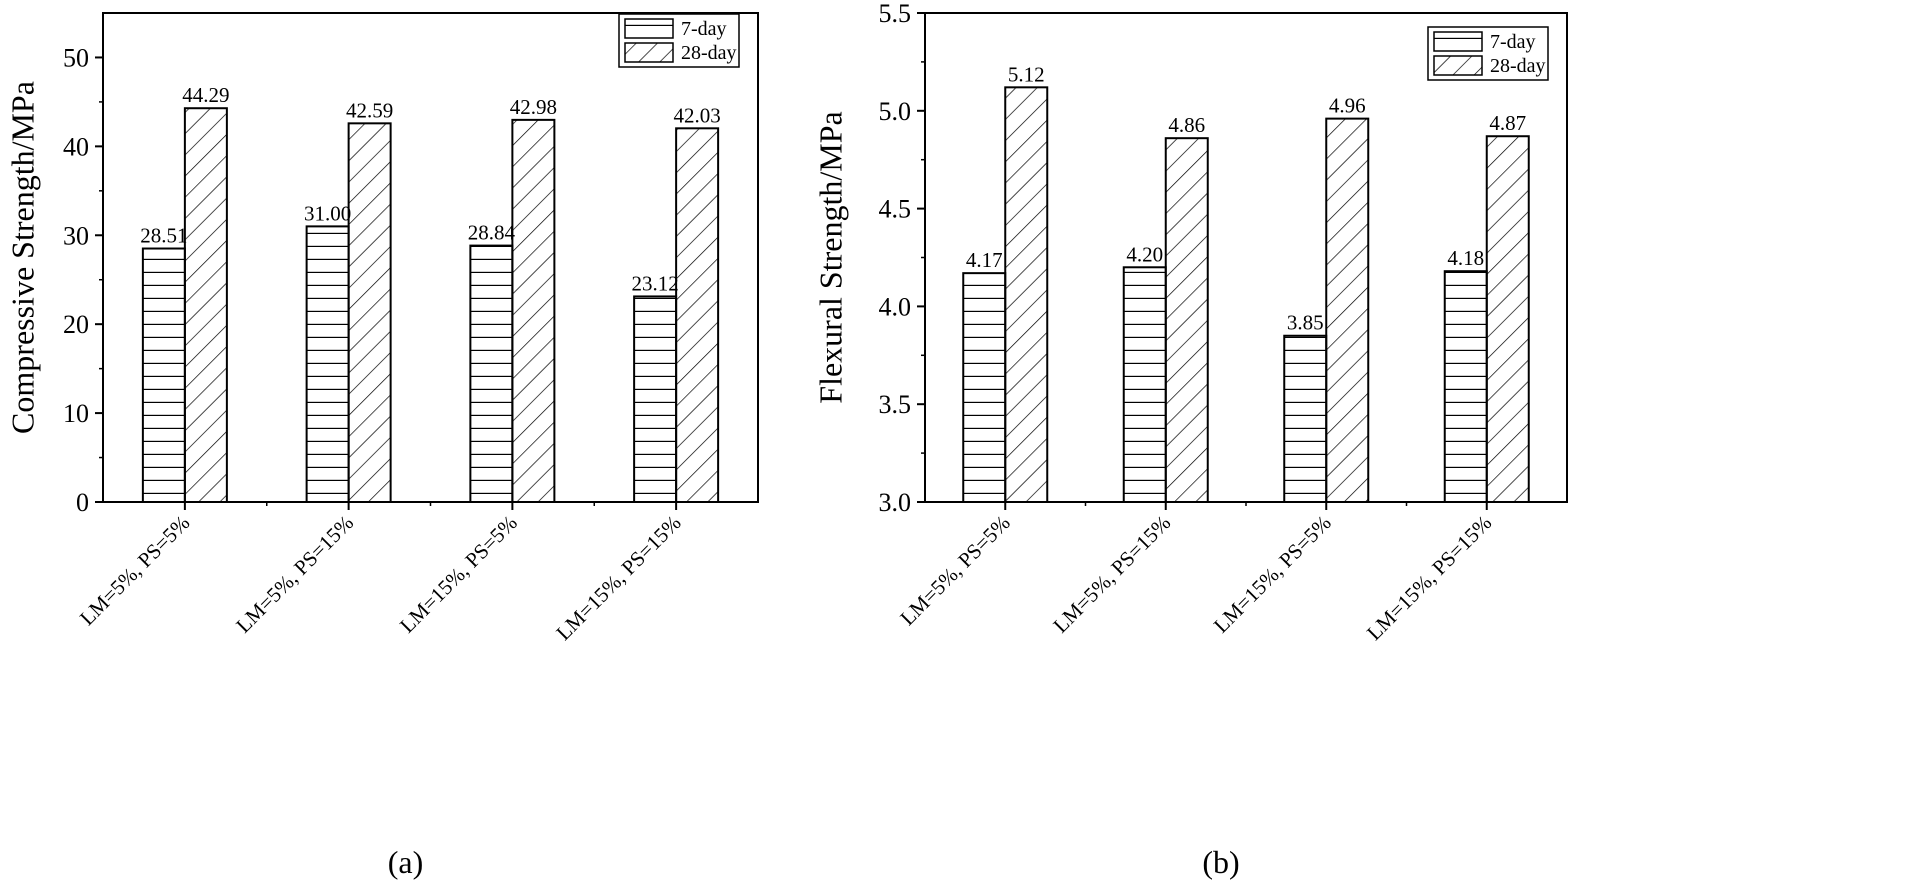 The image size is (1905, 895). Describe the element at coordinates (76, 57) in the screenshot. I see `y-tick-label: 50` at that location.